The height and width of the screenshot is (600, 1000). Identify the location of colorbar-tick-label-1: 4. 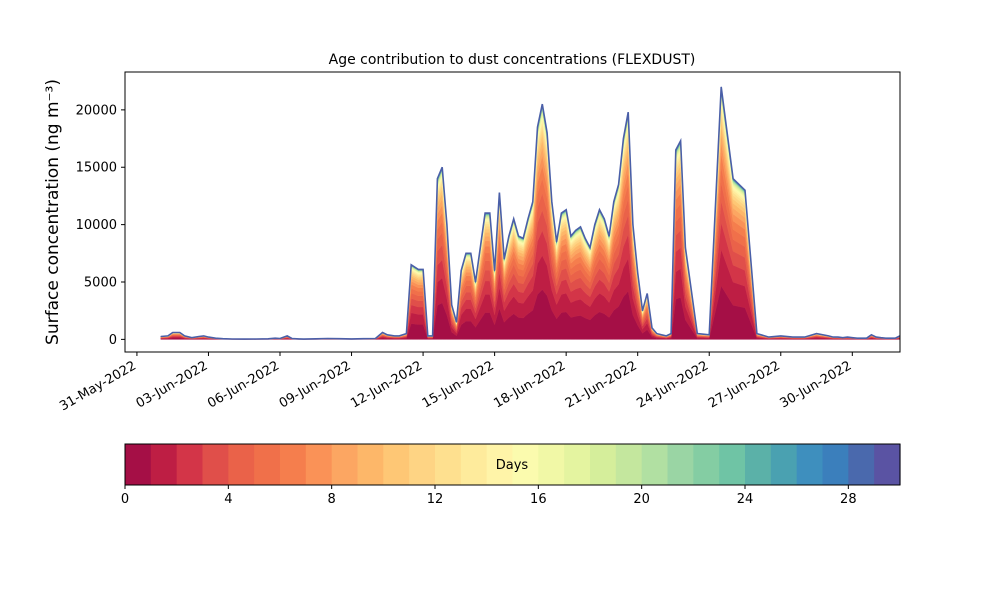
(228, 499).